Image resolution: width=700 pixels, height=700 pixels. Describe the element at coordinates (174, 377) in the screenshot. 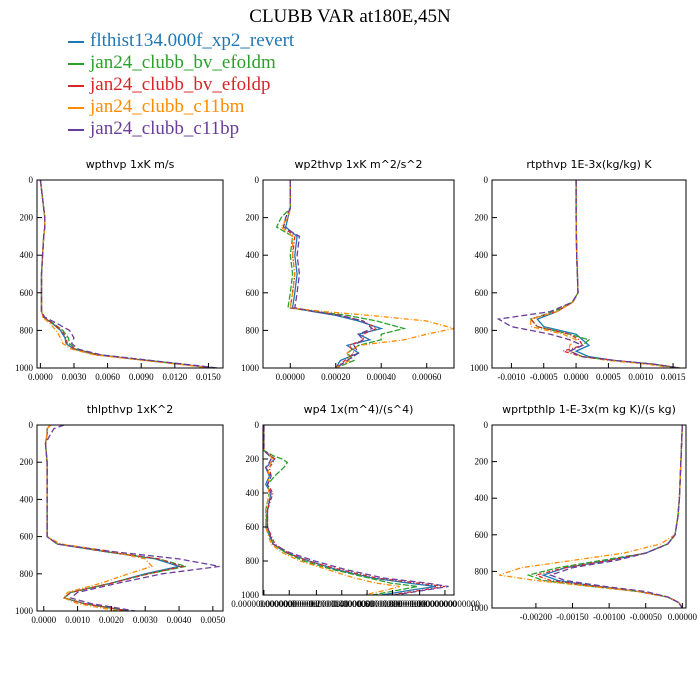

I see `x-tick-label: 0.0120` at that location.